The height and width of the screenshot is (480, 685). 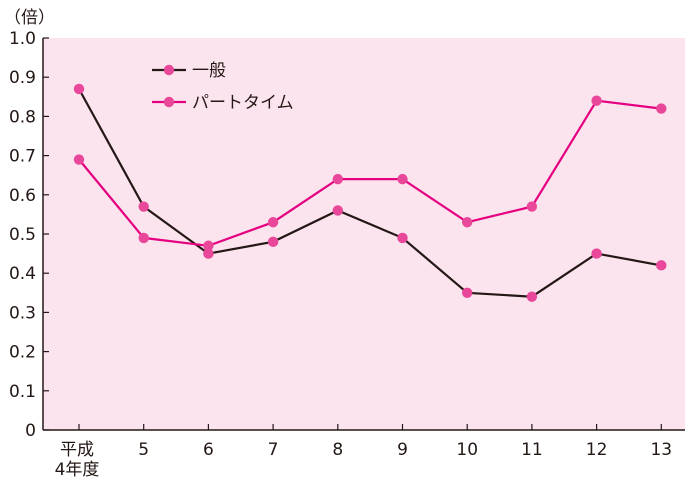 What do you see at coordinates (77, 470) in the screenshot?
I see `x-tick-label: 4年度` at bounding box center [77, 470].